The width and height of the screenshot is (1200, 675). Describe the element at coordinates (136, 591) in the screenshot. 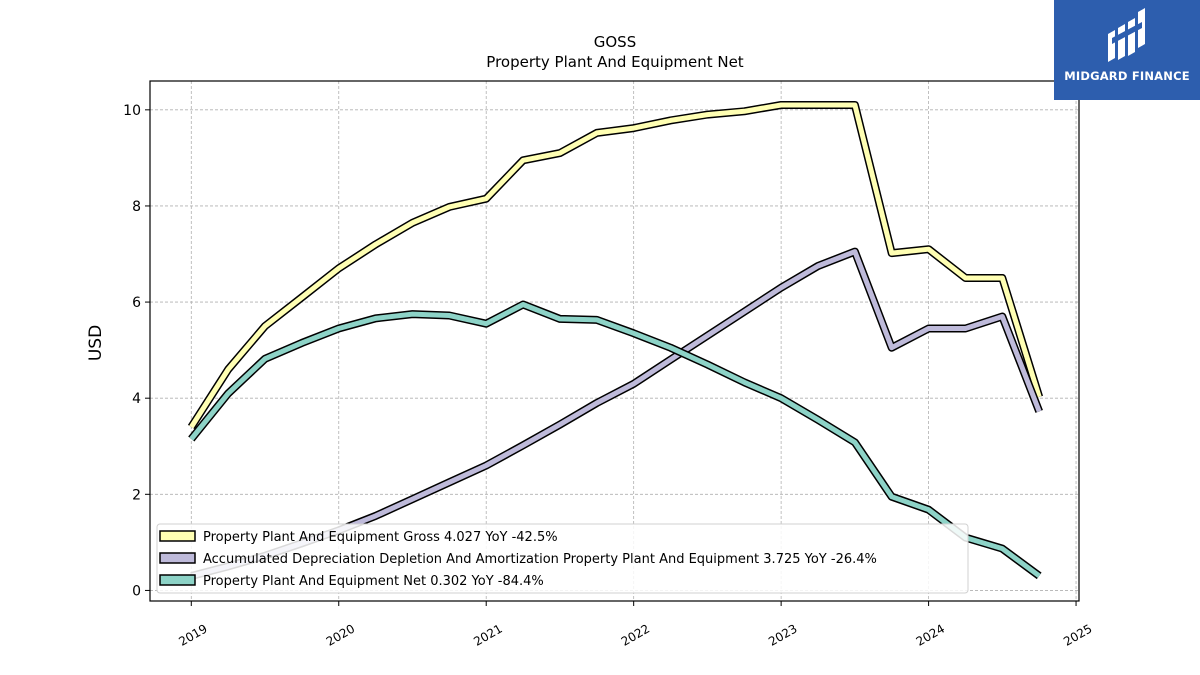

I see `y-tick-label: 0` at that location.